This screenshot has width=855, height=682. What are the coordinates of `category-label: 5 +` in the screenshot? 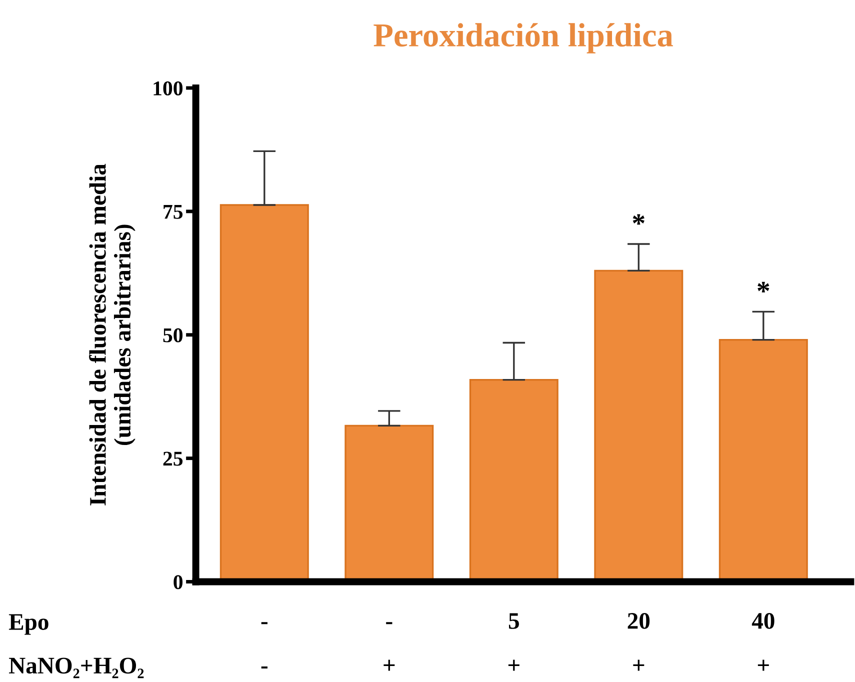 It's located at (514, 642).